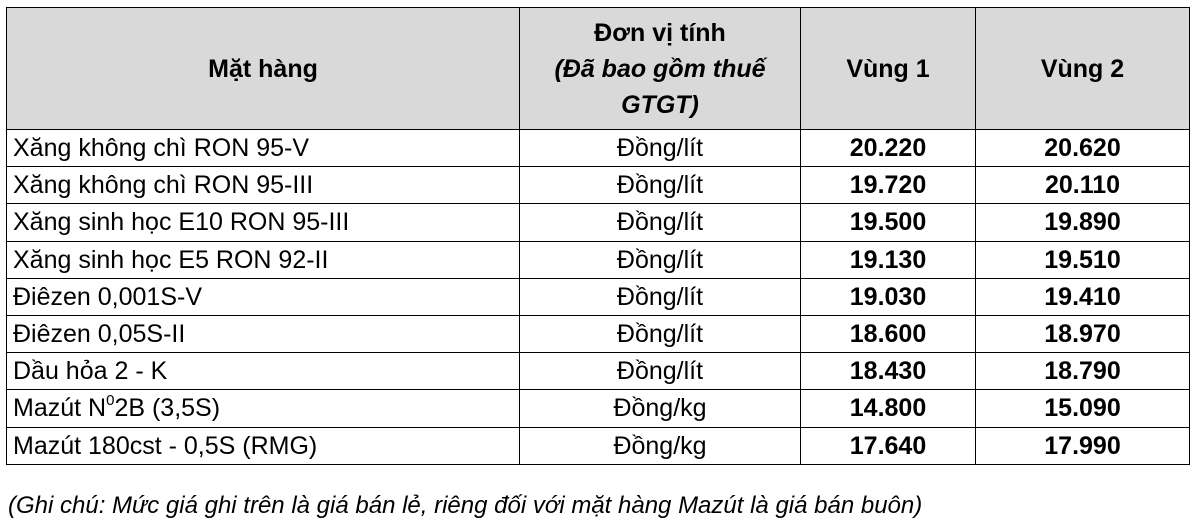 The height and width of the screenshot is (528, 1192). Describe the element at coordinates (263, 259) in the screenshot. I see `item-cell: Xăng sinh học E5 RON 92-II` at that location.